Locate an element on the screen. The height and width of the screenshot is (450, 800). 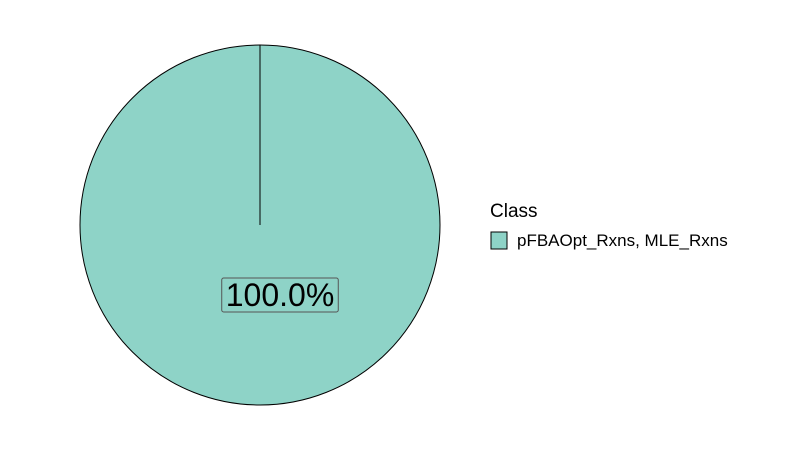
legend-label: pFBAOpt_Rxns, MLE_Rxns is located at coordinates (622, 240).